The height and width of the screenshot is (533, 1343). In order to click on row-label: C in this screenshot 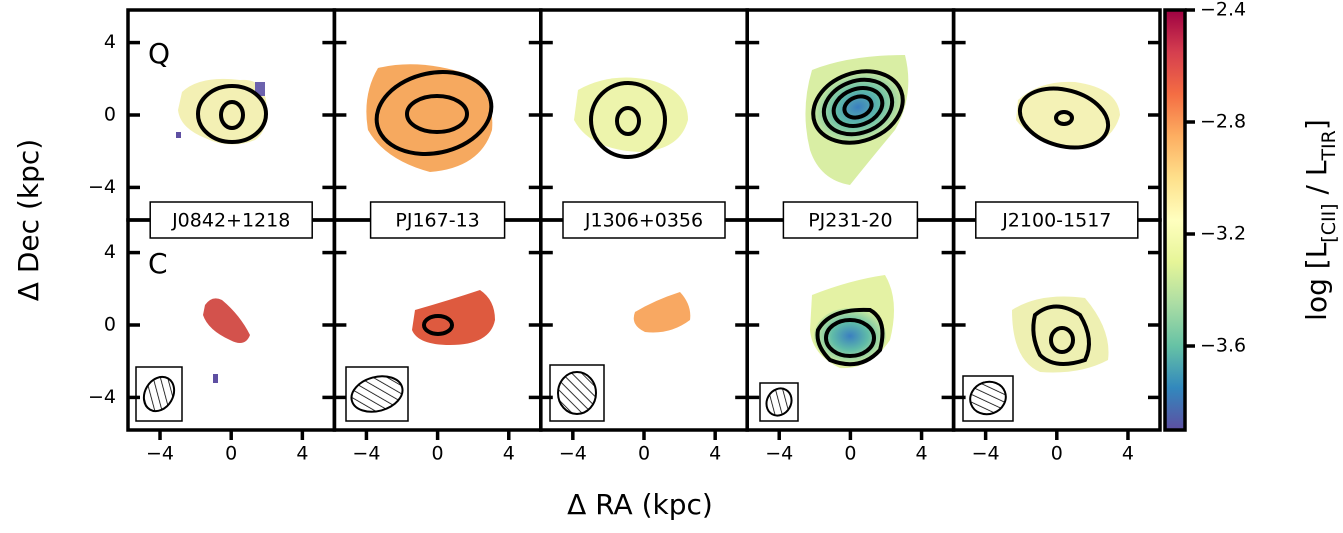, I will do `click(158, 263)`.